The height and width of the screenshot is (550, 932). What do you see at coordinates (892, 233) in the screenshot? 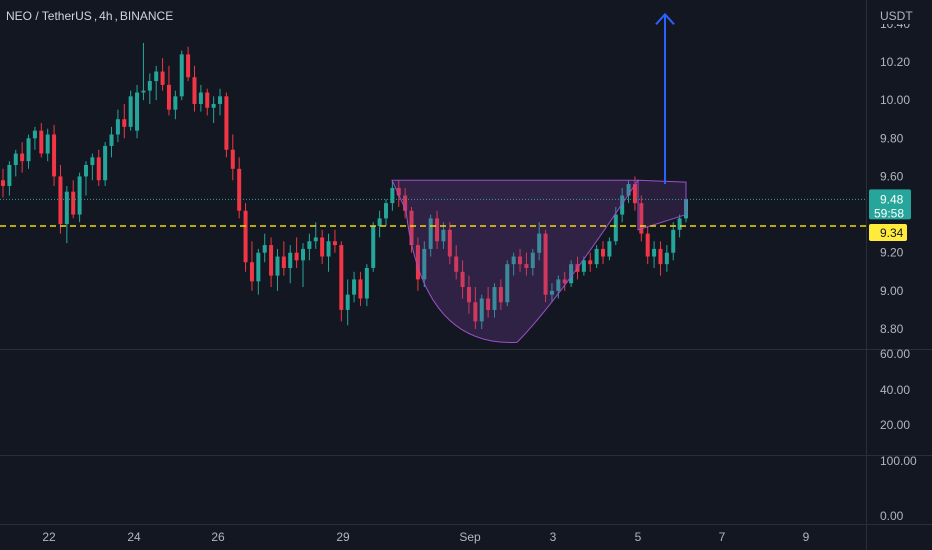
I see `marker-price-label: 9.34` at bounding box center [892, 233].